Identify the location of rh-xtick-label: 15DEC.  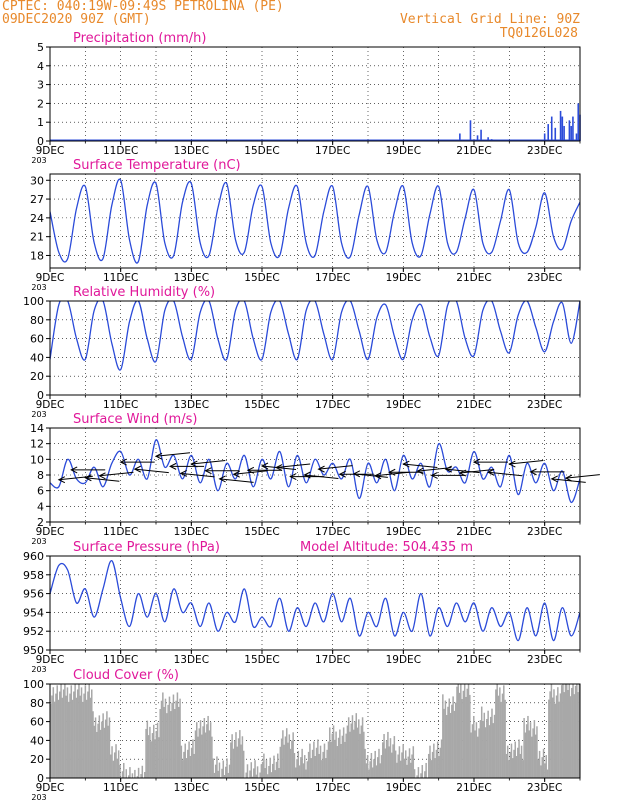
(261, 405).